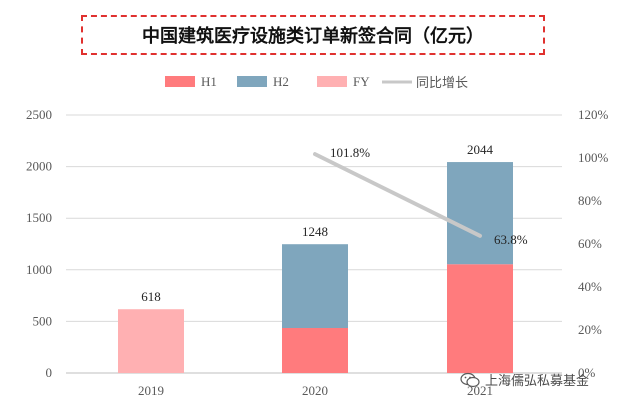  Describe the element at coordinates (590, 329) in the screenshot. I see `y-right-tick-label: 20%` at that location.